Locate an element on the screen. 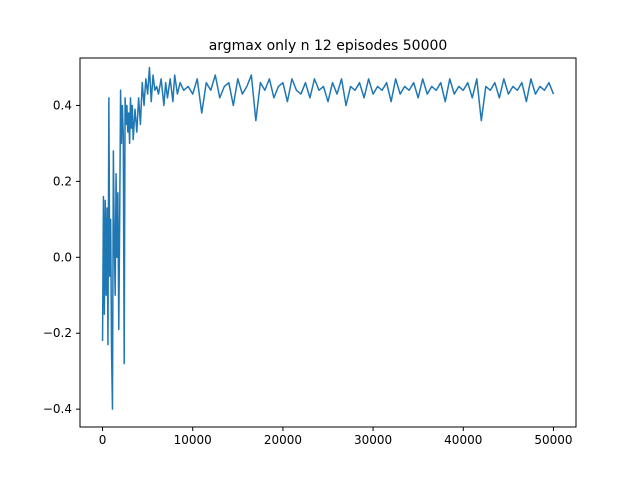 This screenshot has height=480, width=640. y-tick-label: 0.2 is located at coordinates (62, 181).